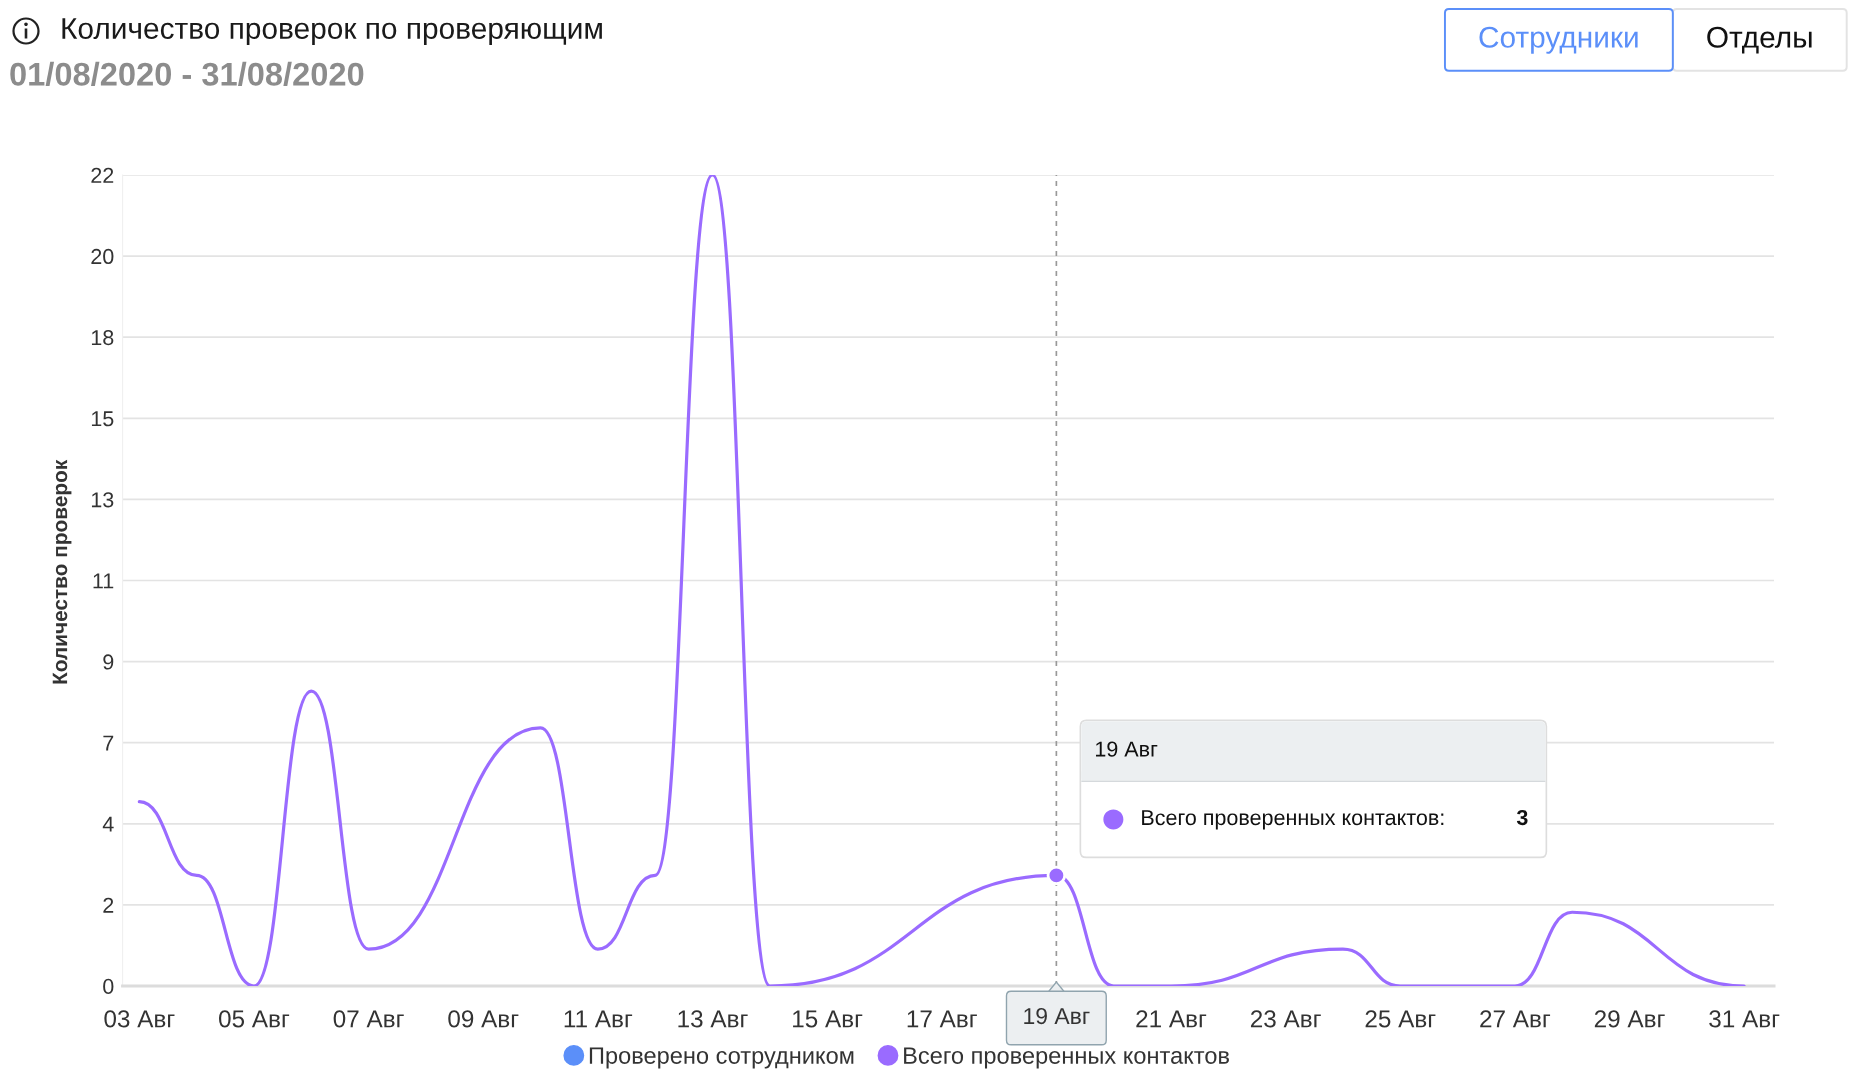  Describe the element at coordinates (1171, 1019) in the screenshot. I see `x-tick-label: 21 Авг` at that location.